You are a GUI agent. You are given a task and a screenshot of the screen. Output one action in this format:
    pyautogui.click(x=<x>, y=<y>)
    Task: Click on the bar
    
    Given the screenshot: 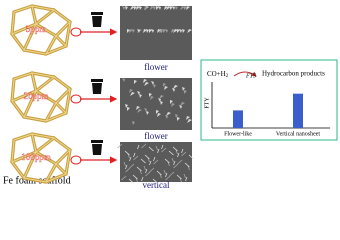 What is the action you would take?
    pyautogui.click(x=298, y=110)
    